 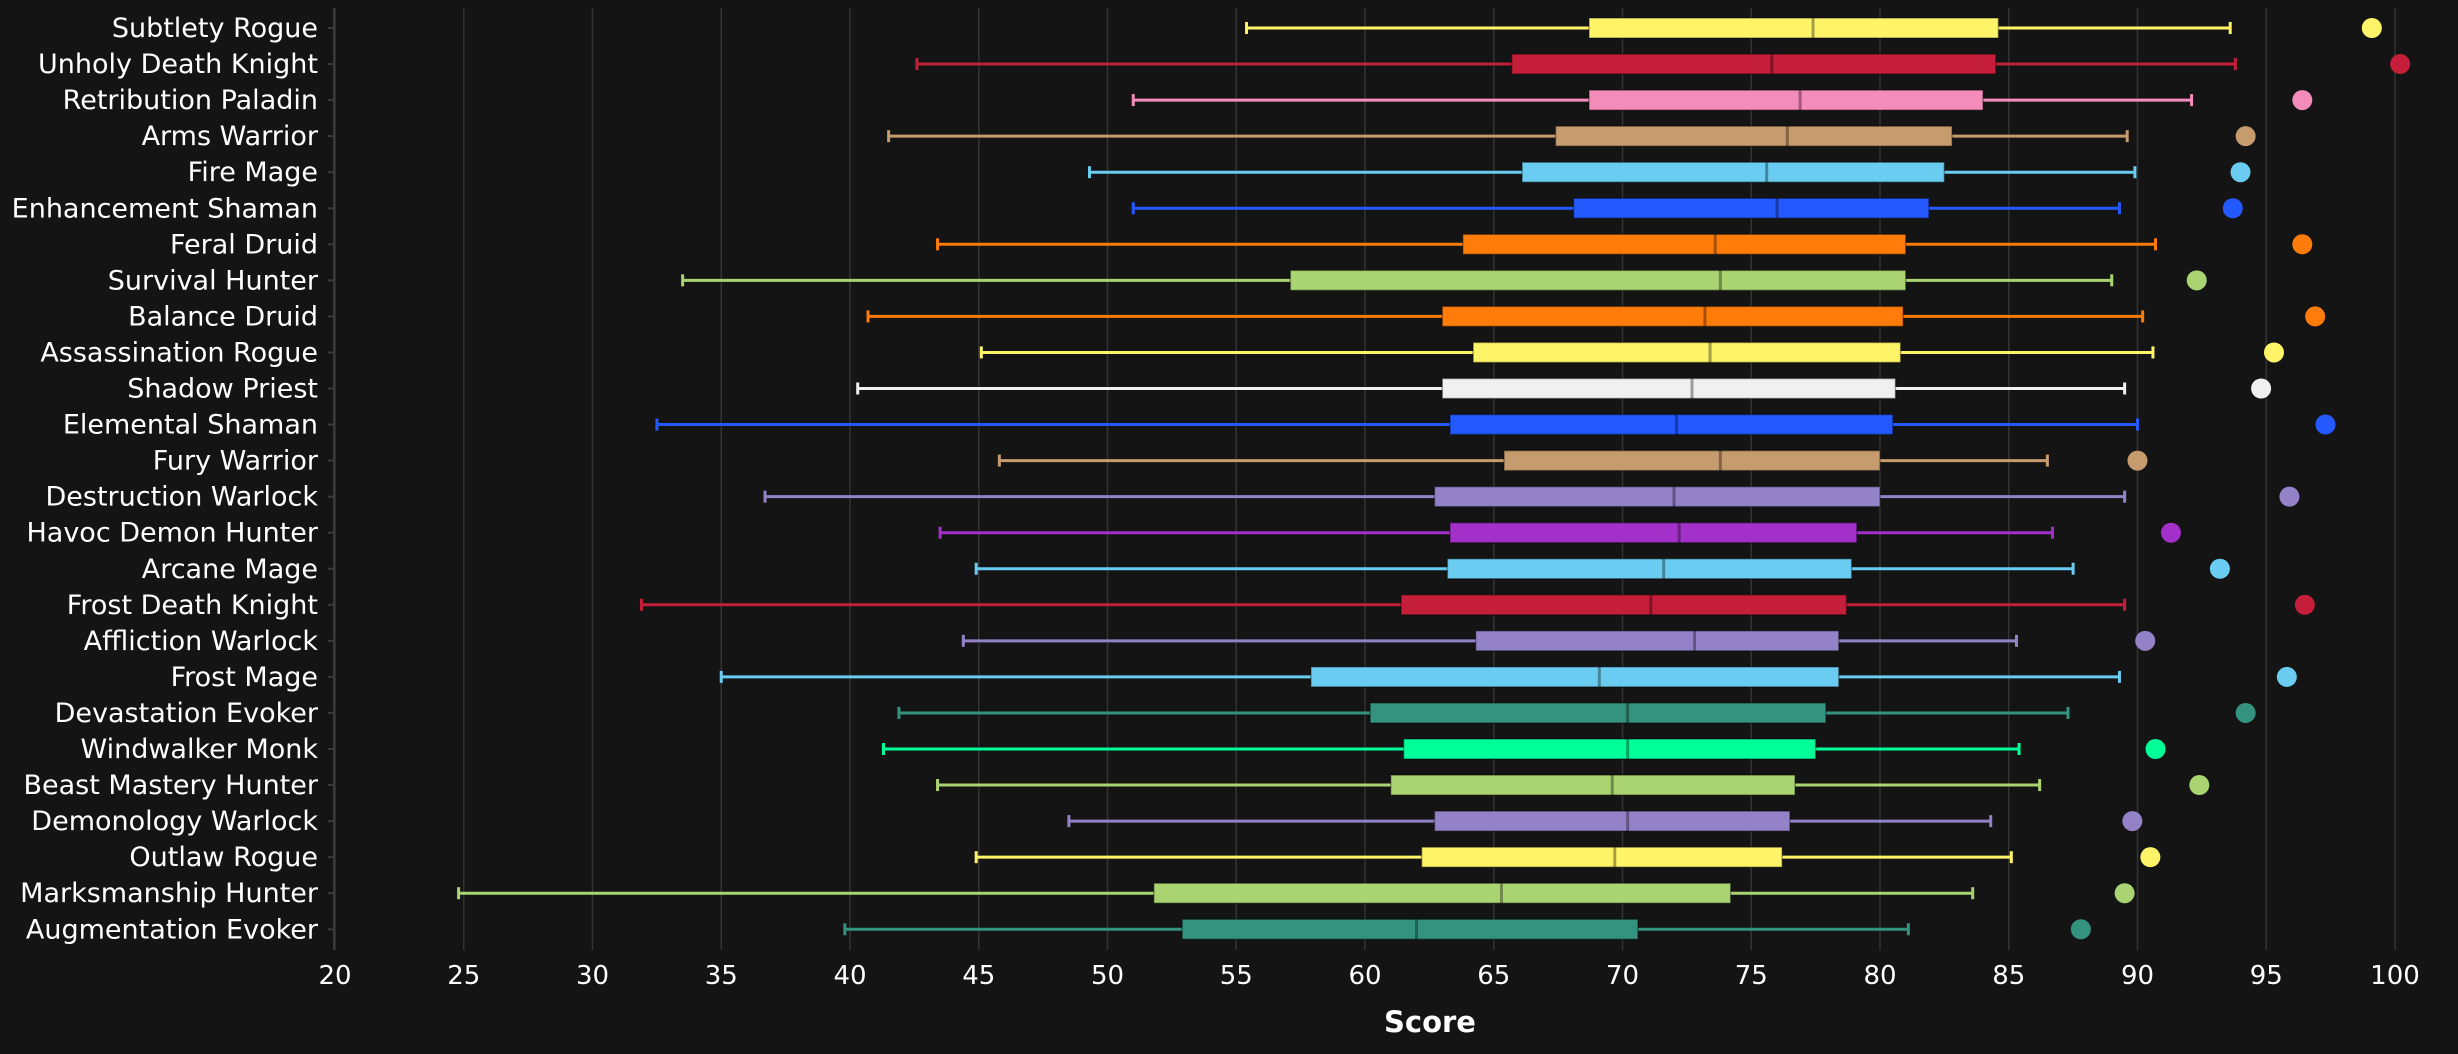 What do you see at coordinates (190, 425) in the screenshot?
I see `category-label: Elemental Shaman` at bounding box center [190, 425].